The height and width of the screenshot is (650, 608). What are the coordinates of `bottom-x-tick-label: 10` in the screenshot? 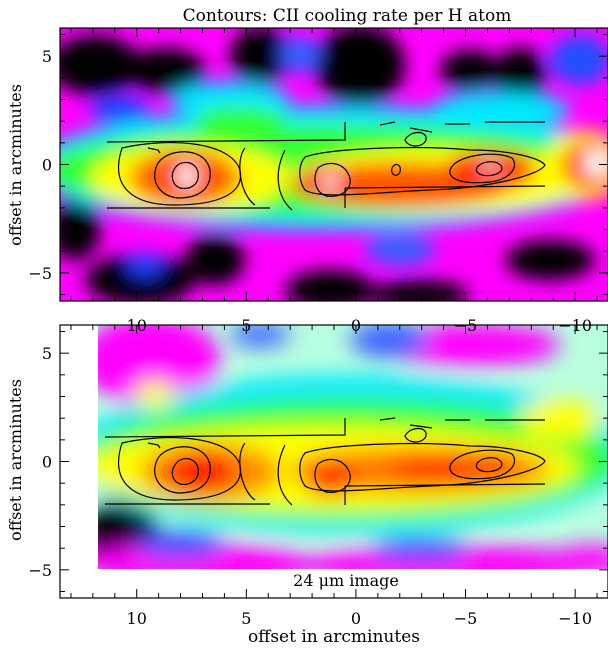 It's located at (137, 618).